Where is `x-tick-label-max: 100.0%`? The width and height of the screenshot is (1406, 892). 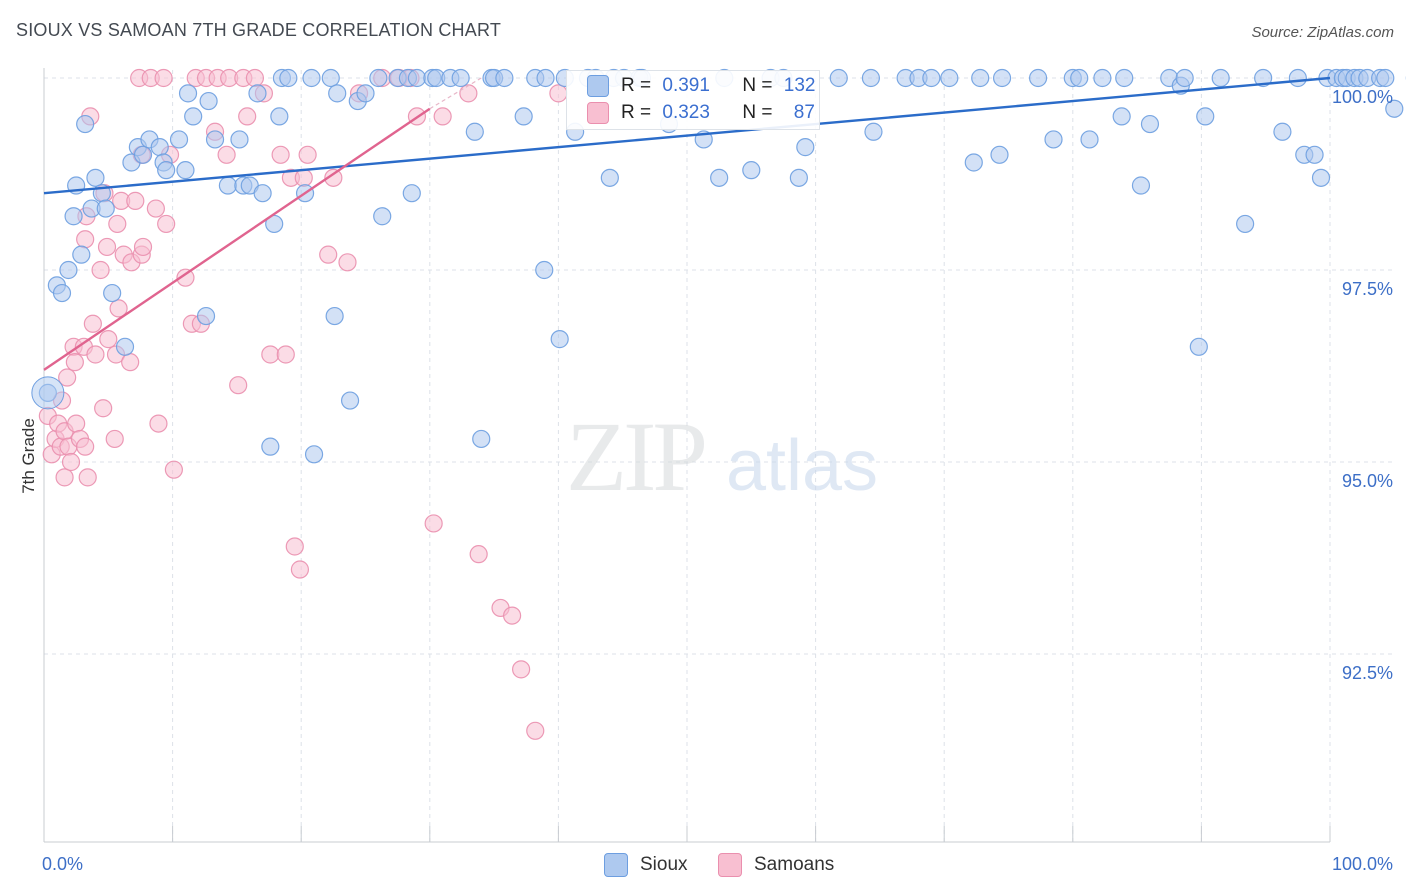
x-tick-label-max: 100.0% is located at coordinates (1362, 864).